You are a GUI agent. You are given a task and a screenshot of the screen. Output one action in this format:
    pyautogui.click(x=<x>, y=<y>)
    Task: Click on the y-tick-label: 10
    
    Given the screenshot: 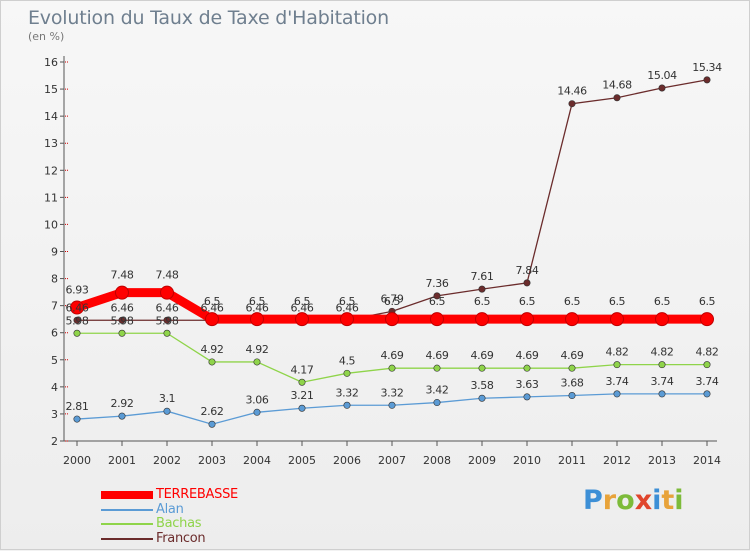 What is the action you would take?
    pyautogui.click(x=51, y=224)
    